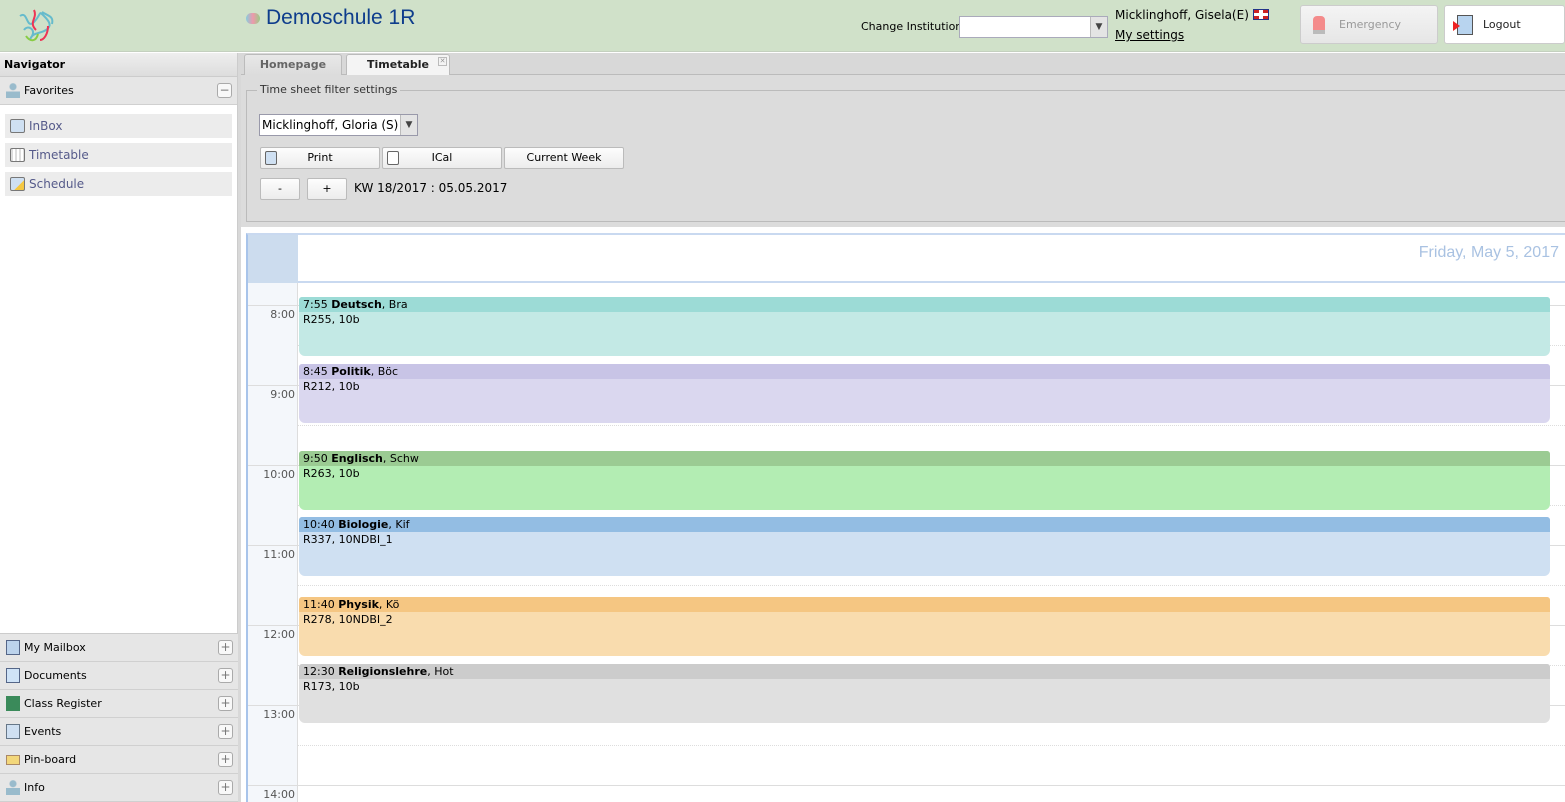 The height and width of the screenshot is (802, 1565). What do you see at coordinates (63, 703) in the screenshot?
I see `section-label: Class Register` at bounding box center [63, 703].